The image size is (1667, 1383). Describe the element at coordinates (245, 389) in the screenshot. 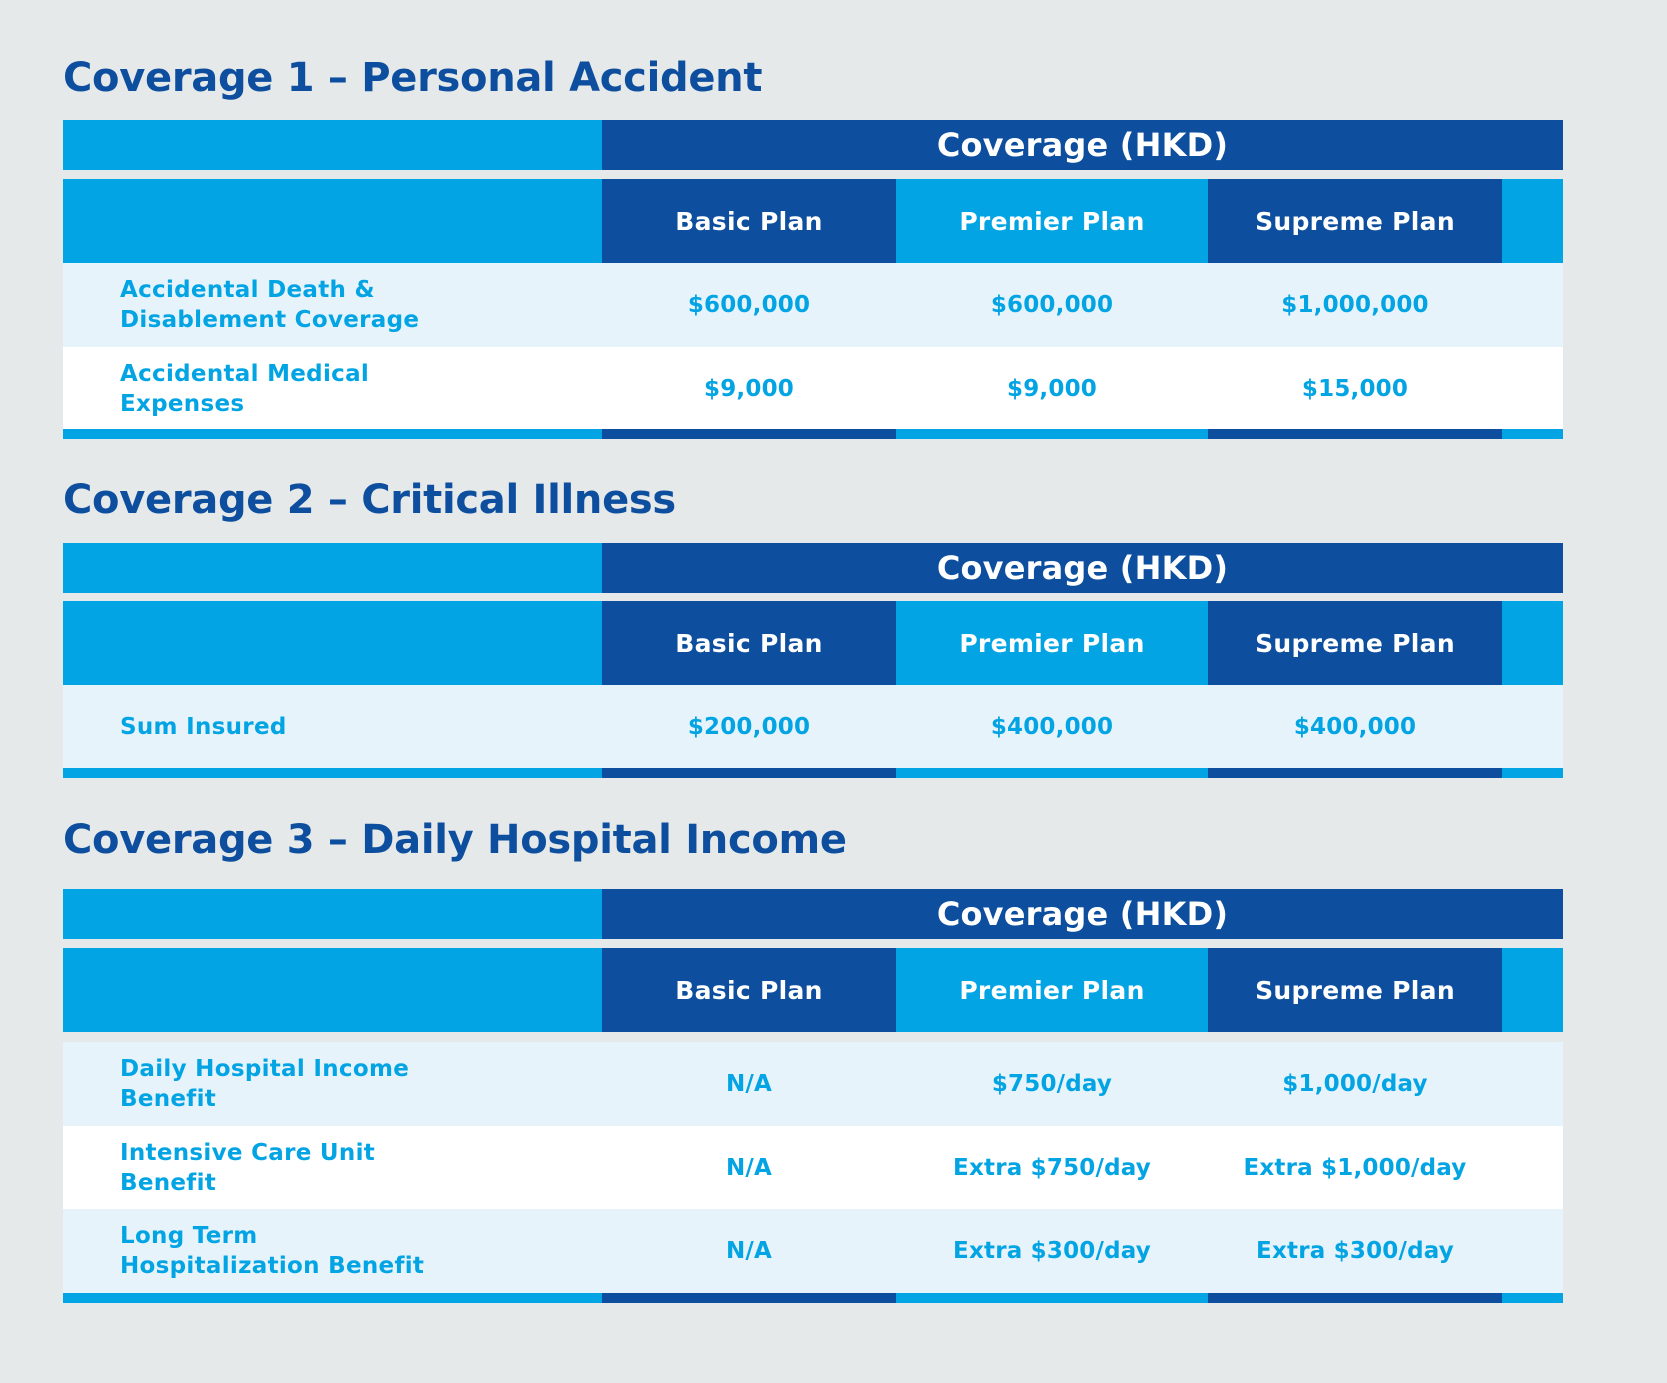

I see `row-label: Accidental Medical Expenses` at that location.